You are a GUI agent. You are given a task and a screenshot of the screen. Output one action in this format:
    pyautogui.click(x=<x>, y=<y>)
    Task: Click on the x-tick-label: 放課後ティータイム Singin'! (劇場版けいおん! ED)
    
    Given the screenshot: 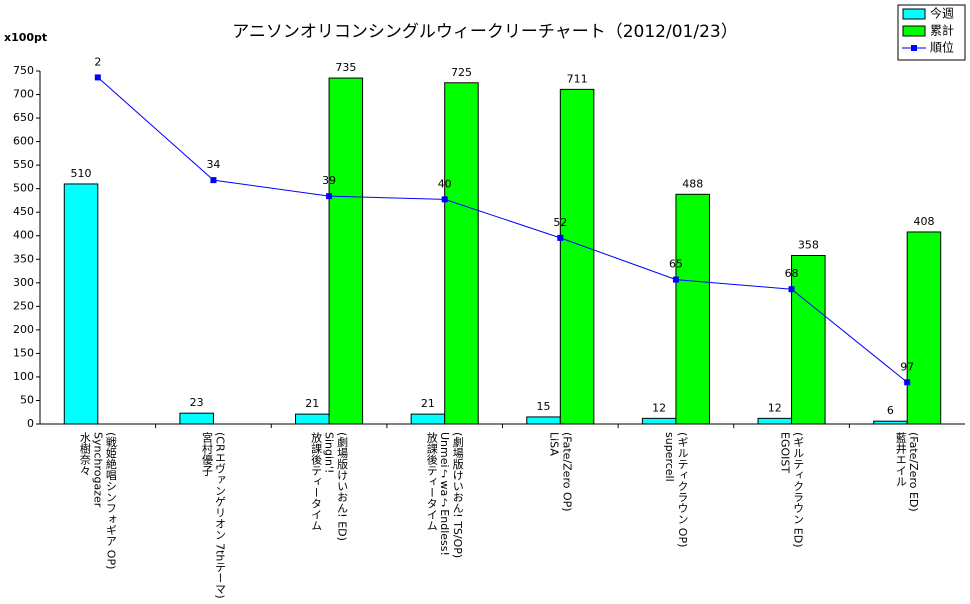 What is the action you would take?
    pyautogui.click(x=329, y=486)
    